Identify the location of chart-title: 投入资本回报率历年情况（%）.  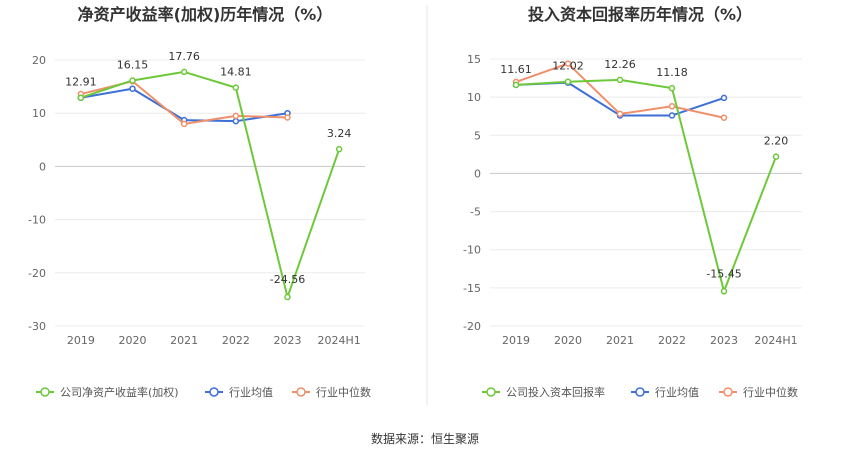
(640, 14).